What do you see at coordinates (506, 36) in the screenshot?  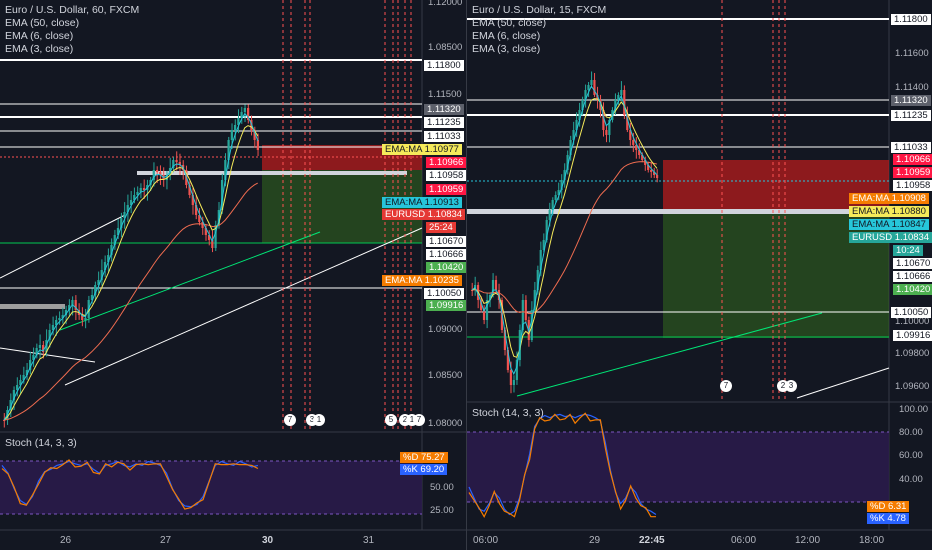 I see `right-indicator-ema6: EMA (6, close)` at bounding box center [506, 36].